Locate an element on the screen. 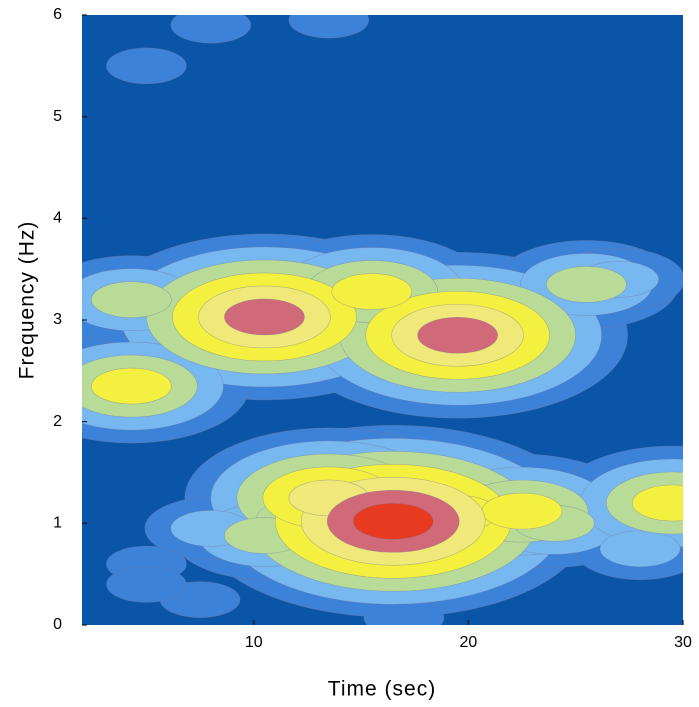 The height and width of the screenshot is (707, 699). x-tick-label: 20 is located at coordinates (468, 642).